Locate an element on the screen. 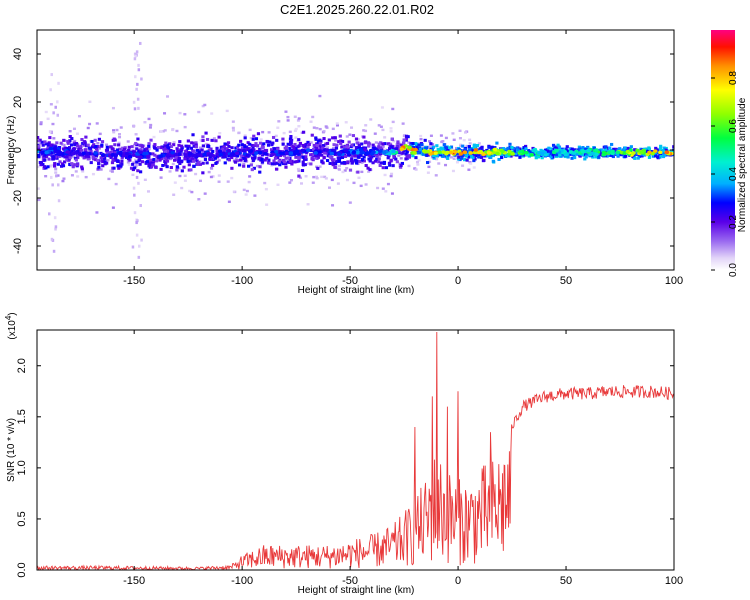 Image resolution: width=750 pixels, height=600 pixels. snr-x-tick-label: 0 is located at coordinates (458, 581).